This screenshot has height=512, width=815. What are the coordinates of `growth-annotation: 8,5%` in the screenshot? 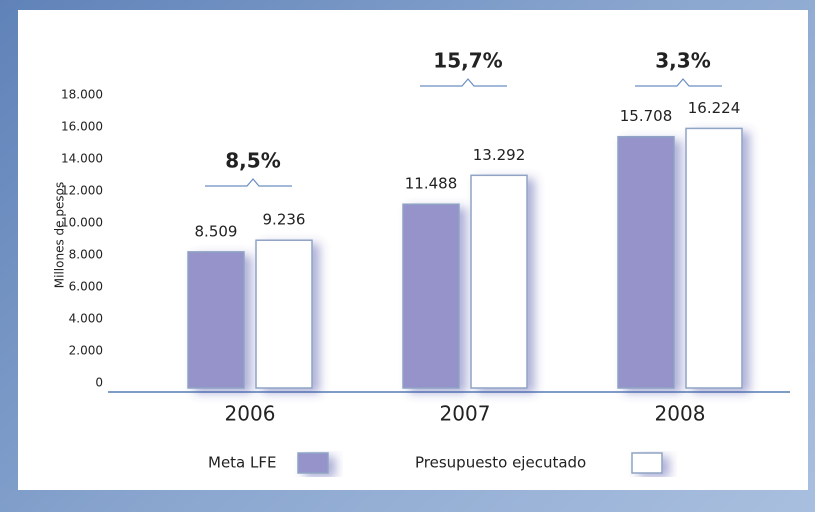 It's located at (252, 161).